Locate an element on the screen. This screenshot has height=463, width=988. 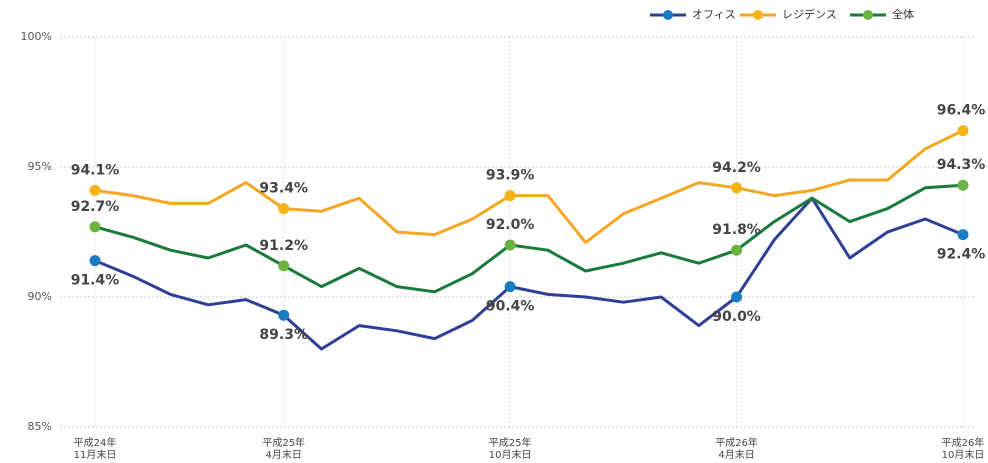
data-label: 94.2% is located at coordinates (736, 168).